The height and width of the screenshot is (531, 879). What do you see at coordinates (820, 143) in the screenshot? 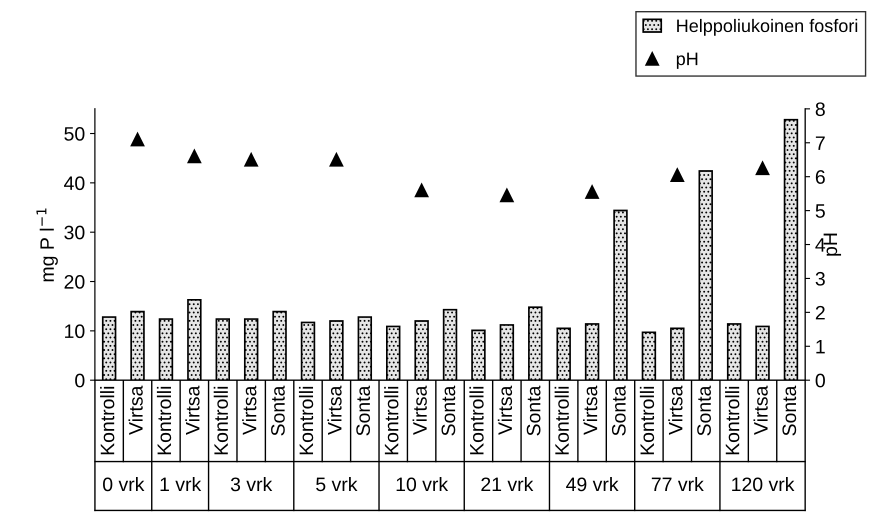
I see `y2-tick-label: 7` at bounding box center [820, 143].